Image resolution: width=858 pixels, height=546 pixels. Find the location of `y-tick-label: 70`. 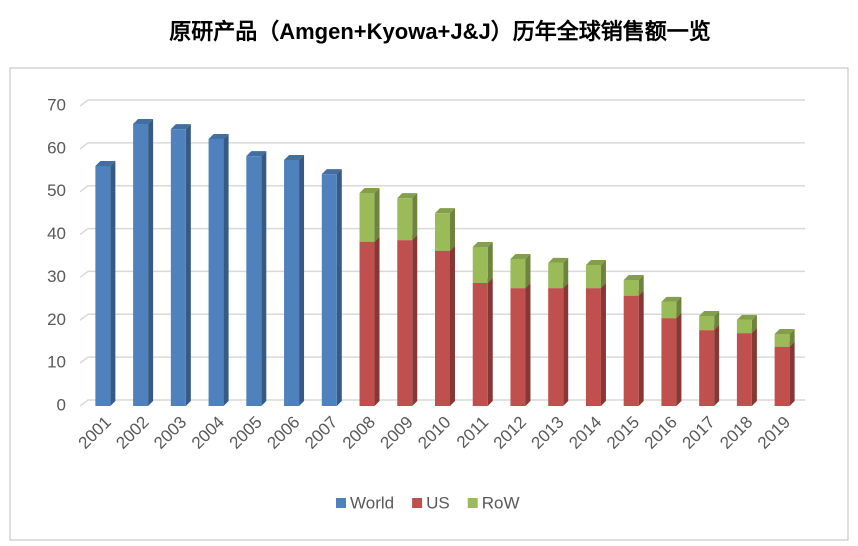

y-tick-label: 70 is located at coordinates (56, 104).